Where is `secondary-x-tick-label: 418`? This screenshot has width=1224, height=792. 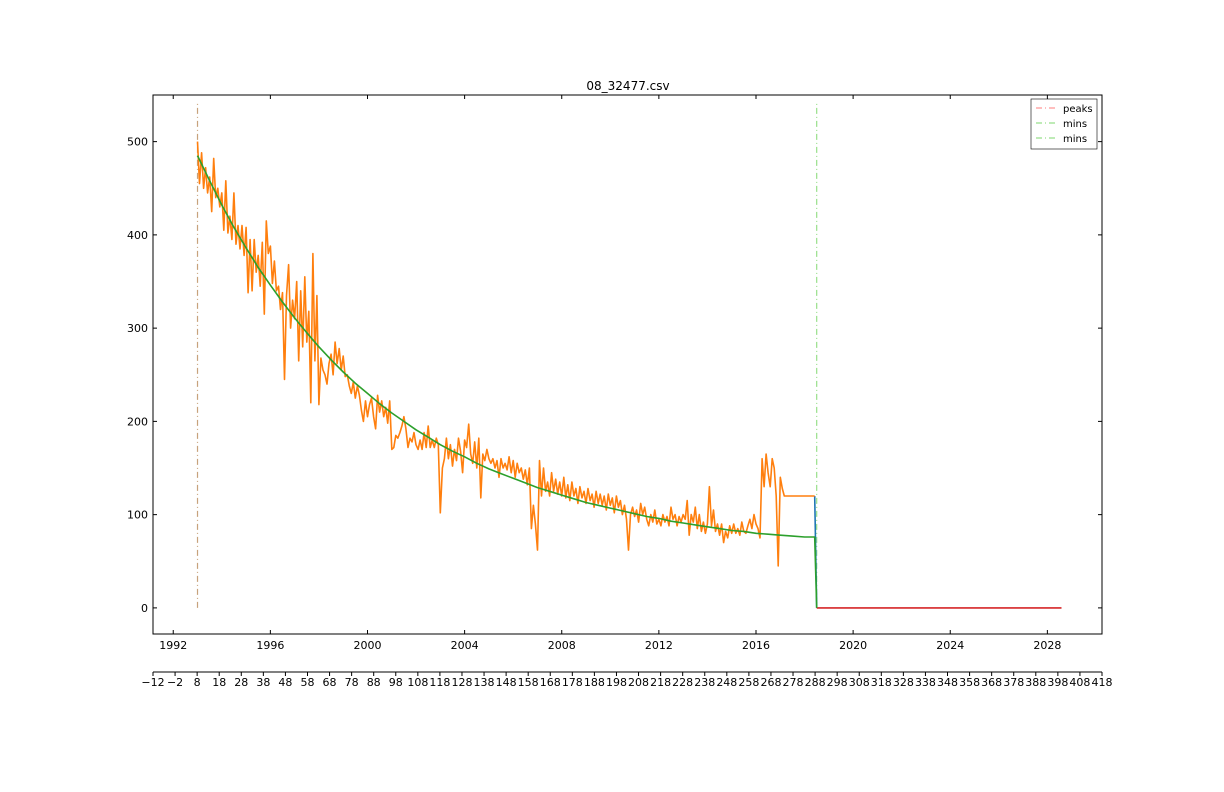
secondary-x-tick-label: 418 is located at coordinates (1102, 682).